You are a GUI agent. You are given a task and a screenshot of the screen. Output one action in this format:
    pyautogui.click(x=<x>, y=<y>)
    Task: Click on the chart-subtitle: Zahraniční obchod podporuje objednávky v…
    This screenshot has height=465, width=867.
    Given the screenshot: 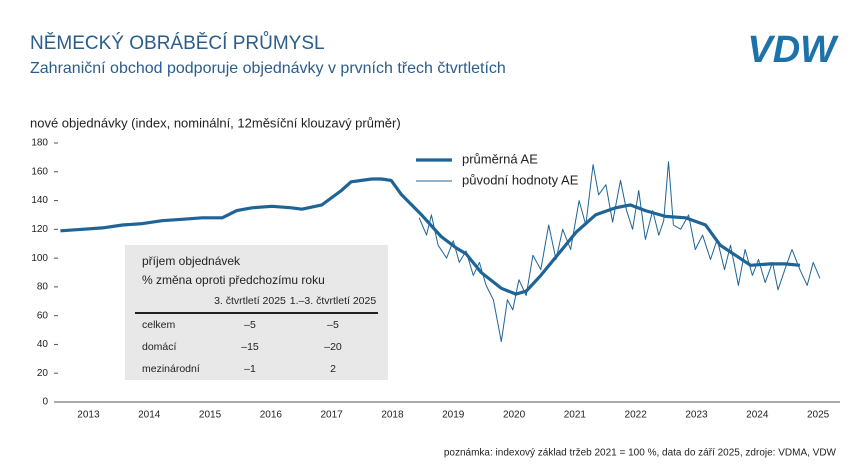 What is the action you would take?
    pyautogui.click(x=268, y=68)
    